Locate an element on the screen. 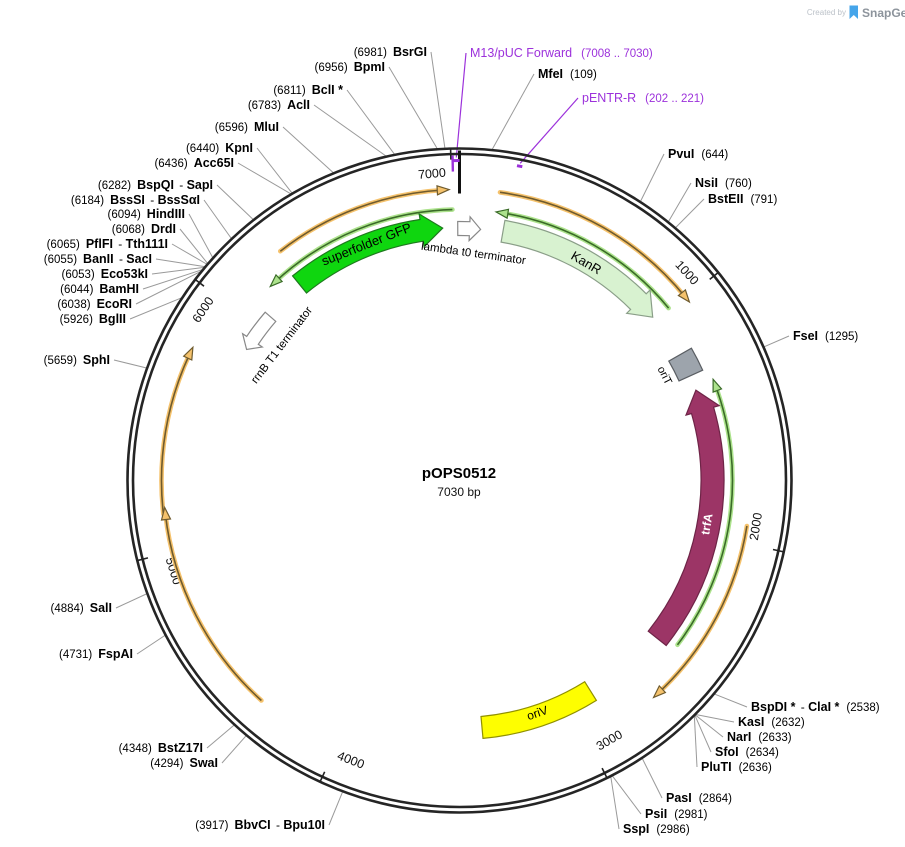 This screenshot has width=905, height=847. site-label-kasi: KasI (2632) is located at coordinates (771, 722).